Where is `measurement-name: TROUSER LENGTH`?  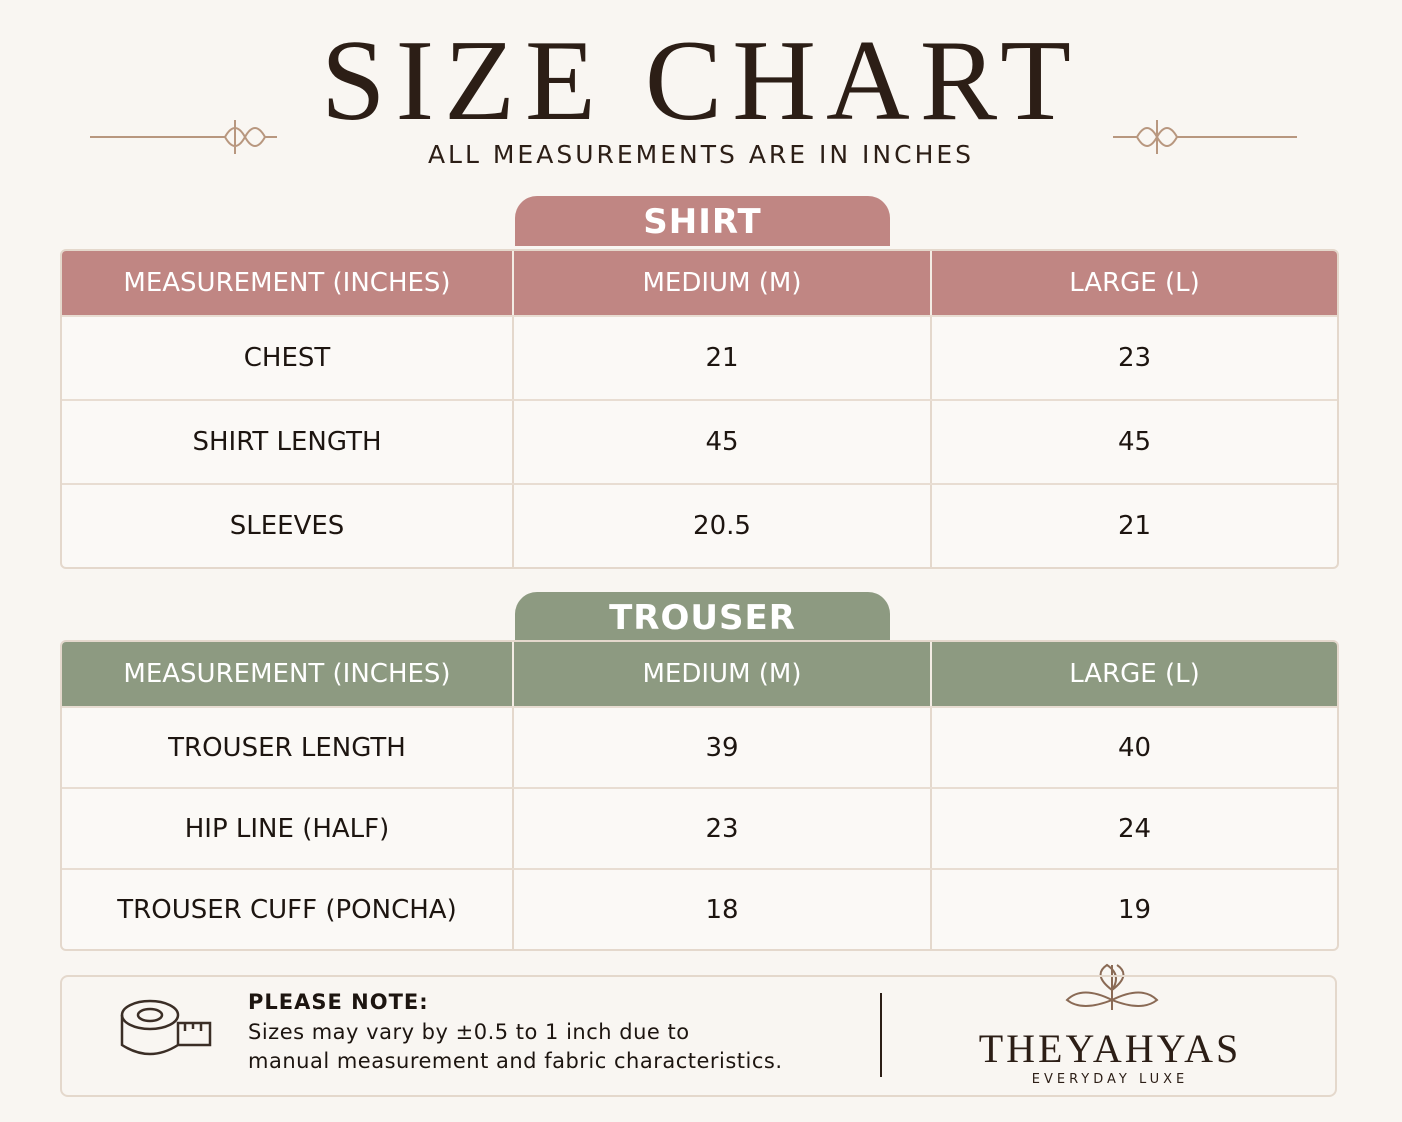 measurement-name: TROUSER LENGTH is located at coordinates (287, 747).